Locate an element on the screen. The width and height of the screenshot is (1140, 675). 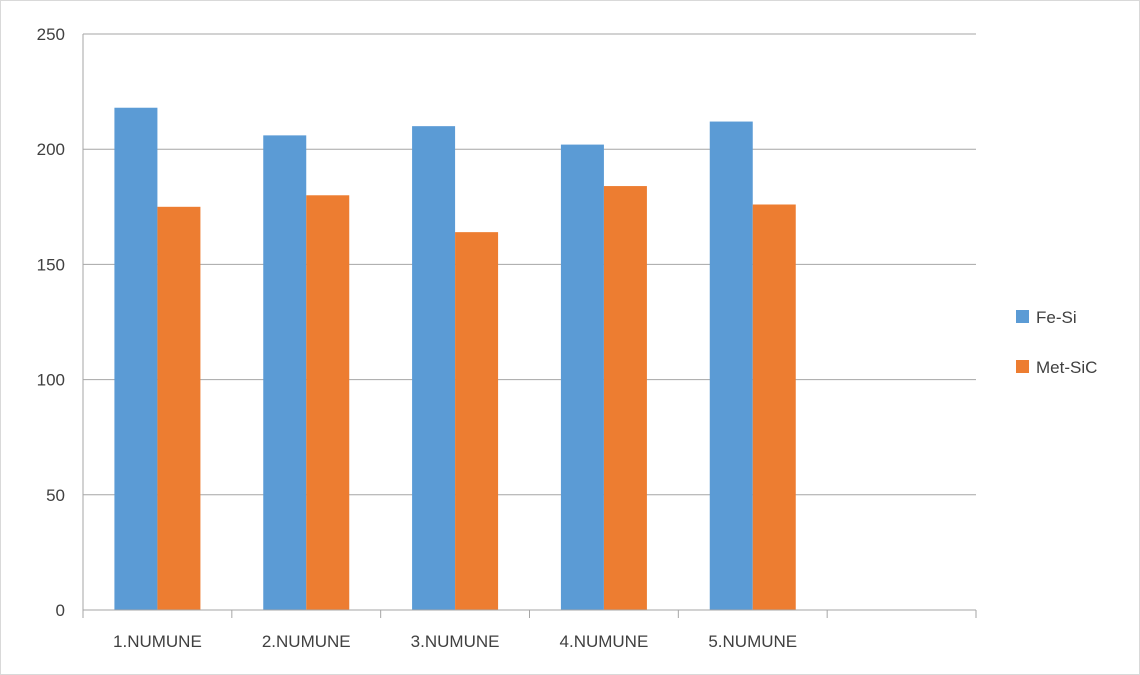
y-tick-label: 0 is located at coordinates (60, 610).